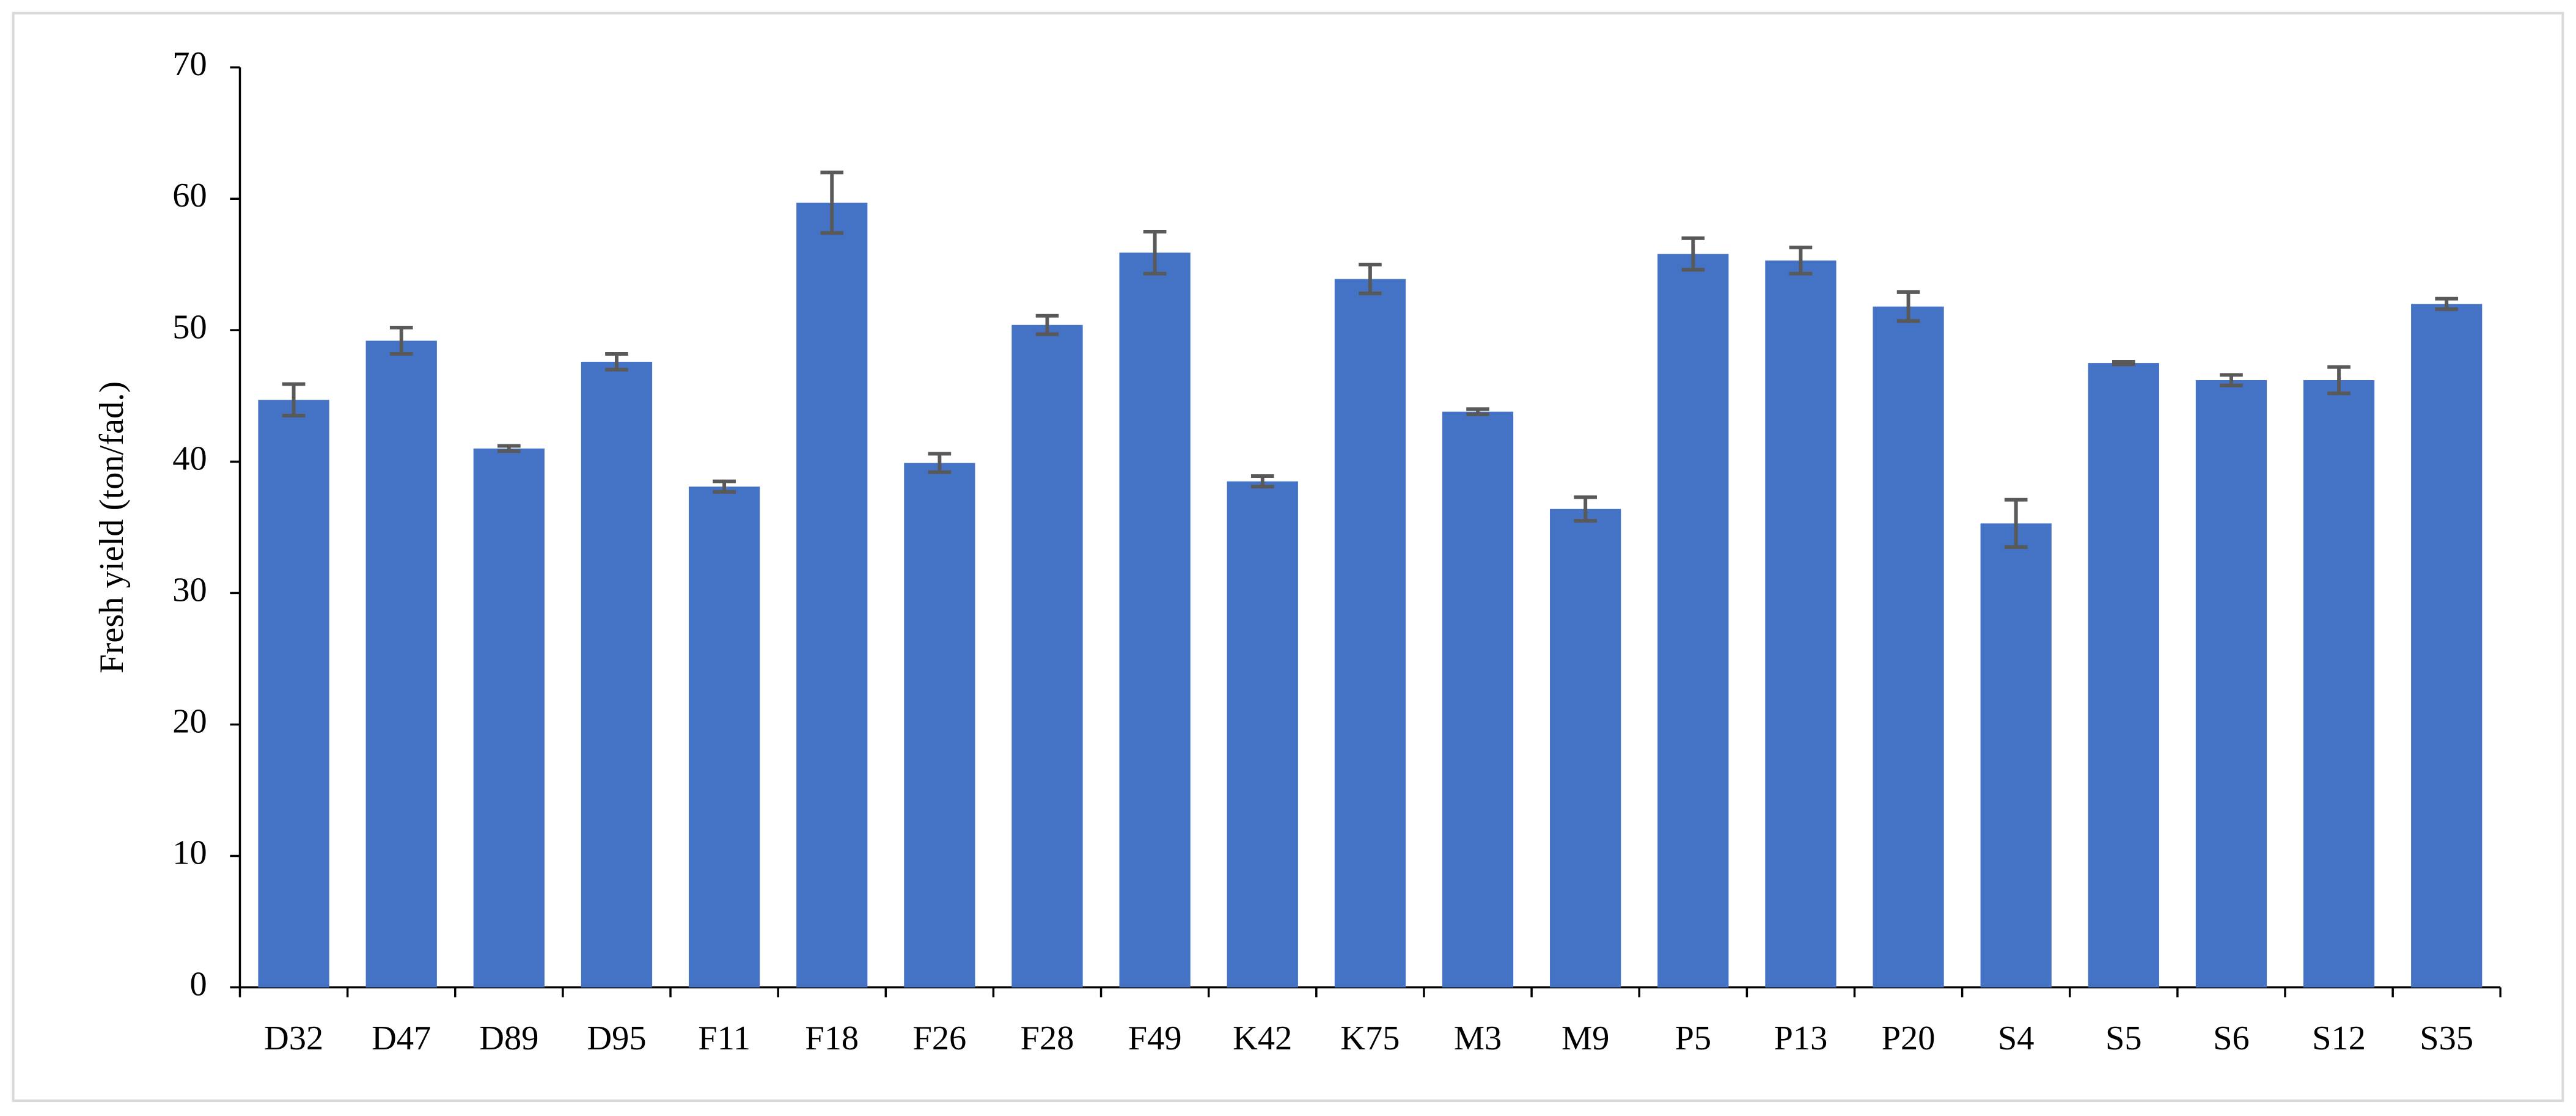 The image size is (2576, 1116). Describe the element at coordinates (189, 590) in the screenshot. I see `y-tick-label: 30` at that location.